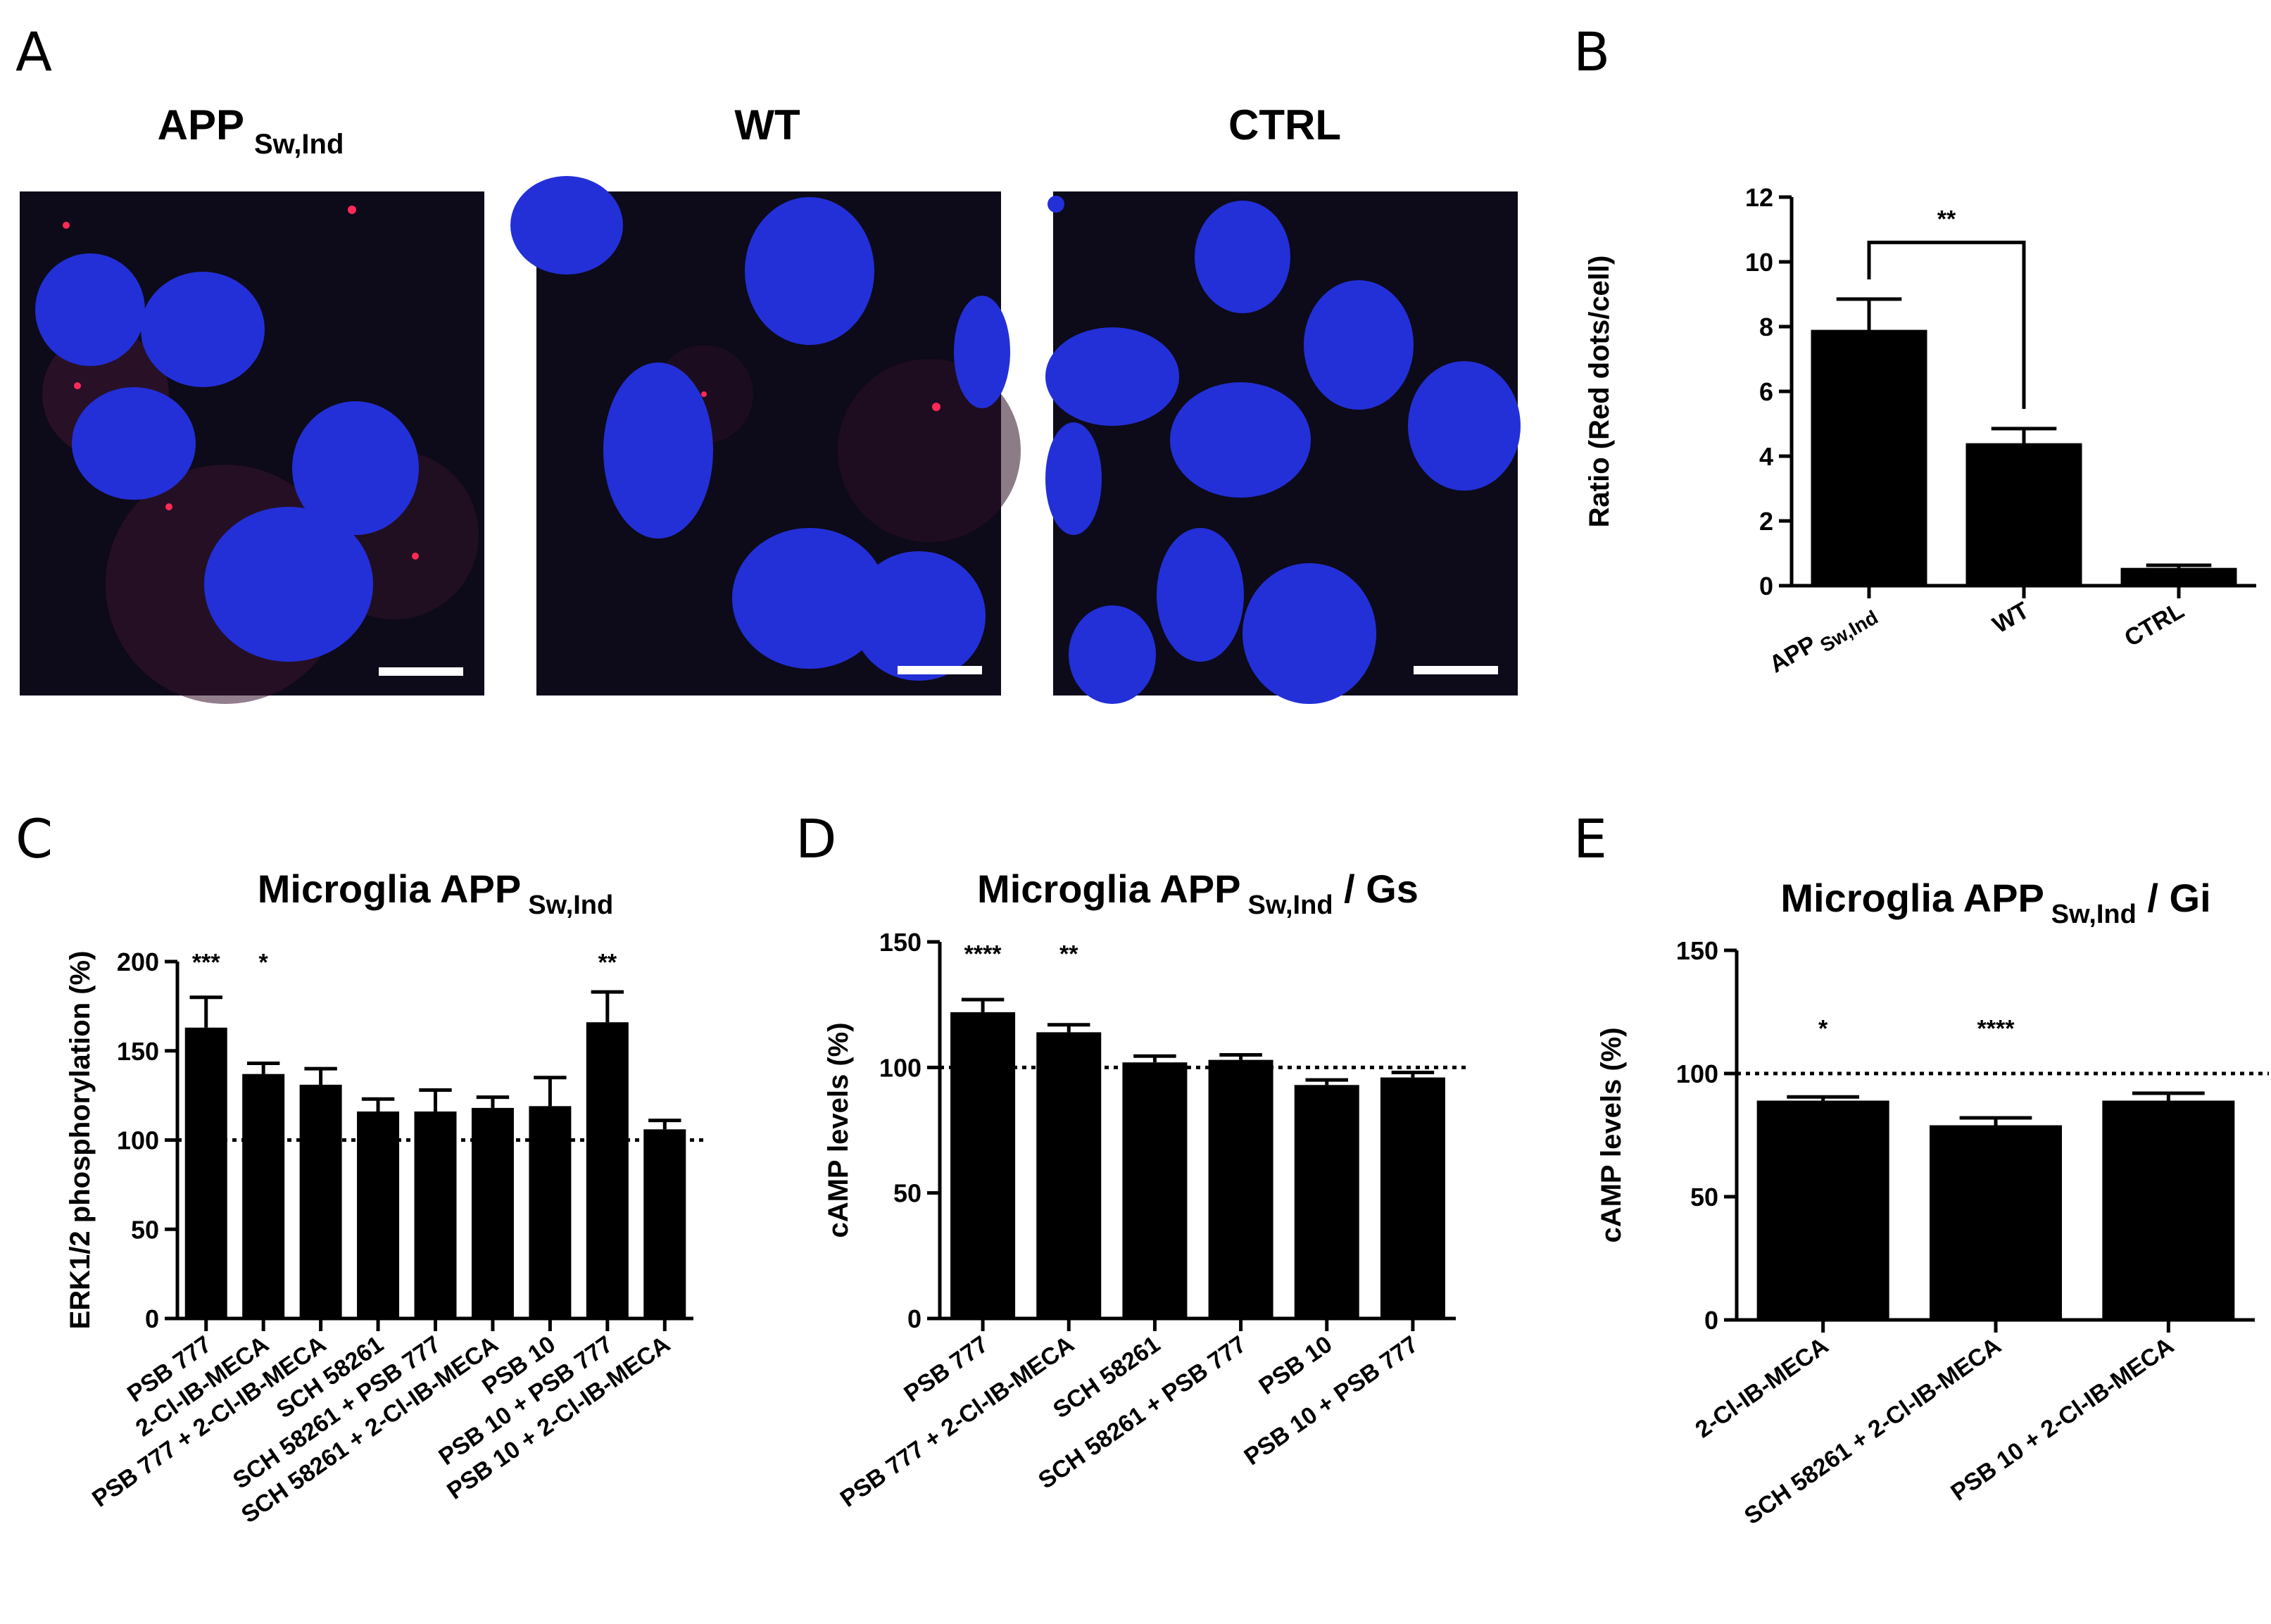 This screenshot has height=1624, width=2271. Describe the element at coordinates (765, 435) in the screenshot. I see `micrograph-wt` at that location.